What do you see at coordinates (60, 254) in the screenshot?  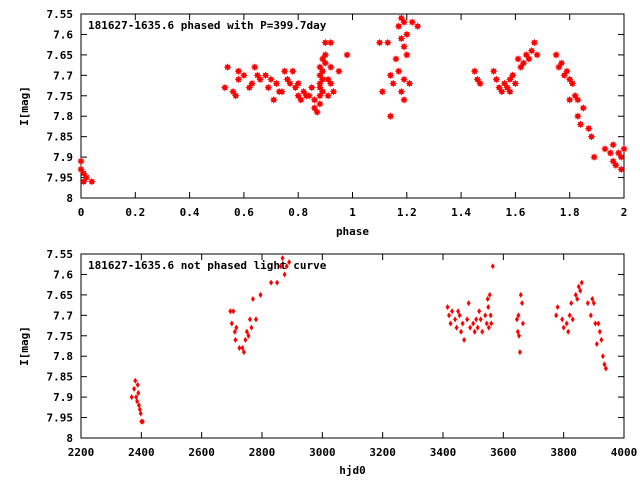 I see `unphased-y-tick-label: 7.55` at bounding box center [60, 254].